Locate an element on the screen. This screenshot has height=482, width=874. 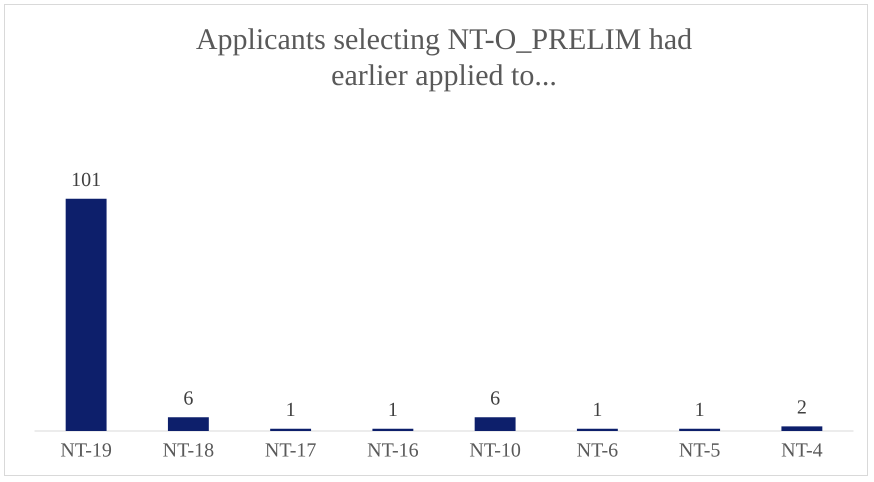
data-label: 2 is located at coordinates (801, 407).